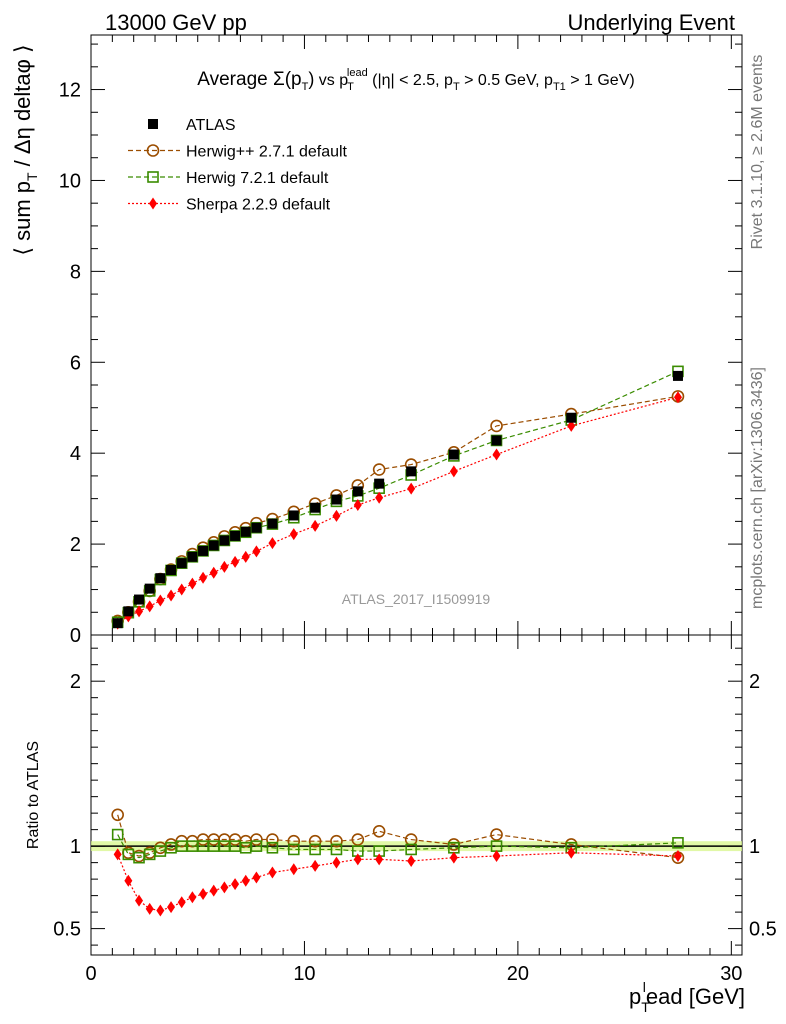  What do you see at coordinates (70, 91) in the screenshot?
I see `y-tick-label-main: 12` at bounding box center [70, 91].